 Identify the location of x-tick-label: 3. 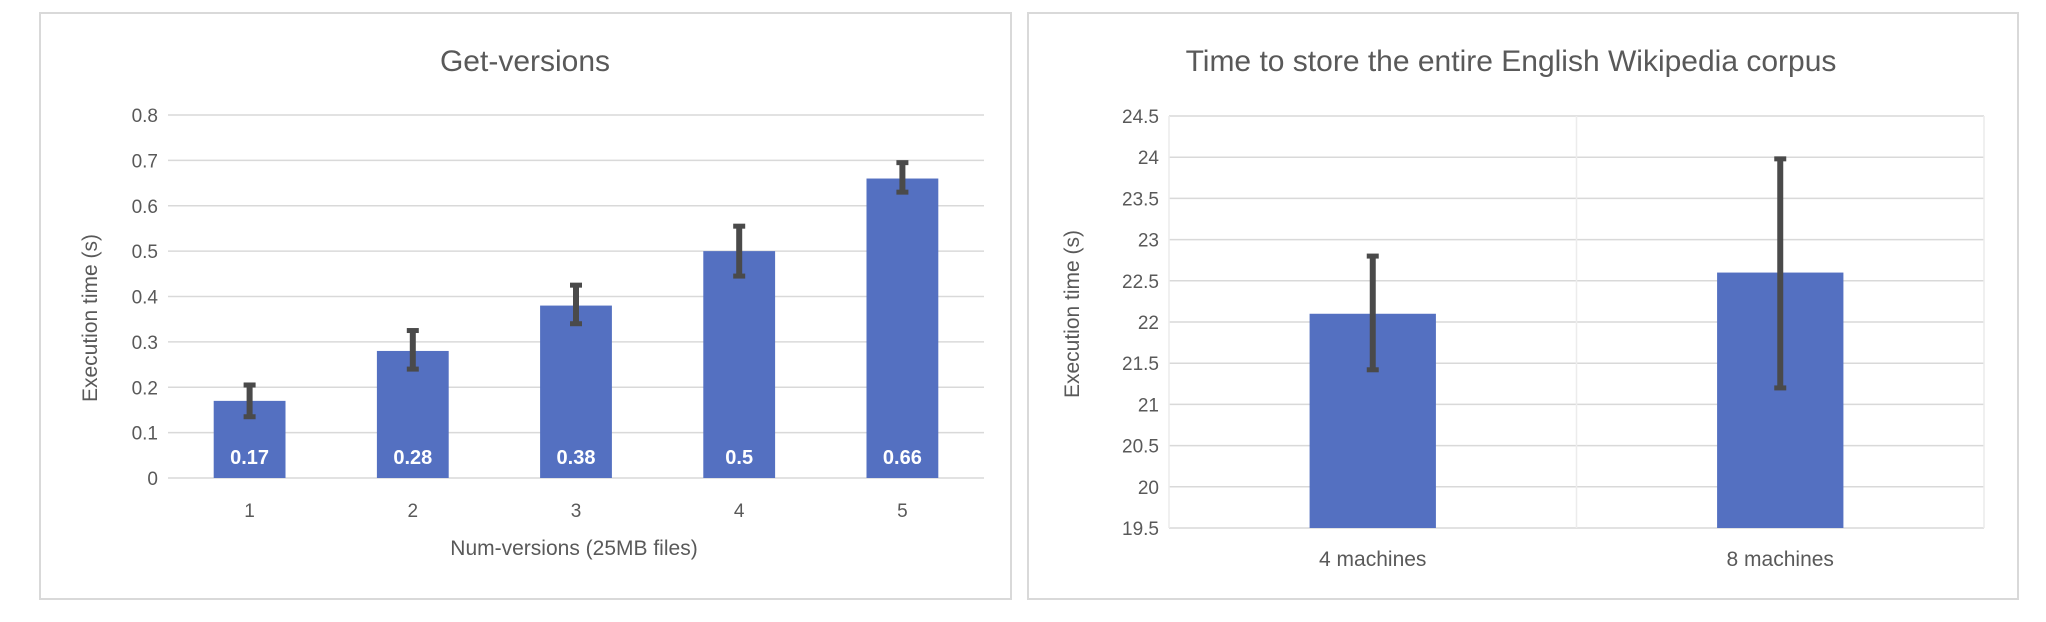
(576, 511).